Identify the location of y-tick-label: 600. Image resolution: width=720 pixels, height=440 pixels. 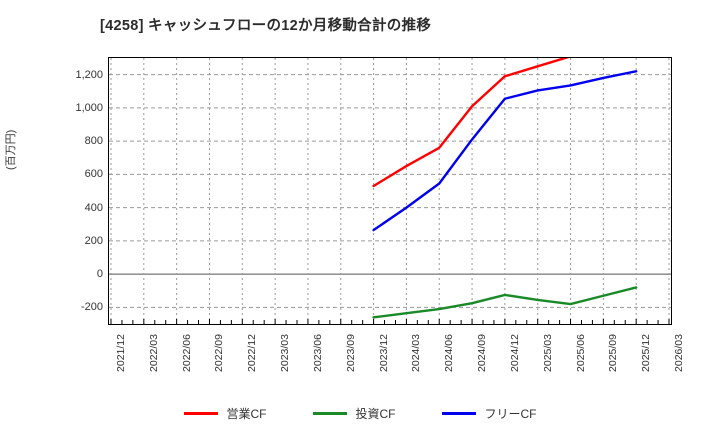
(93, 174).